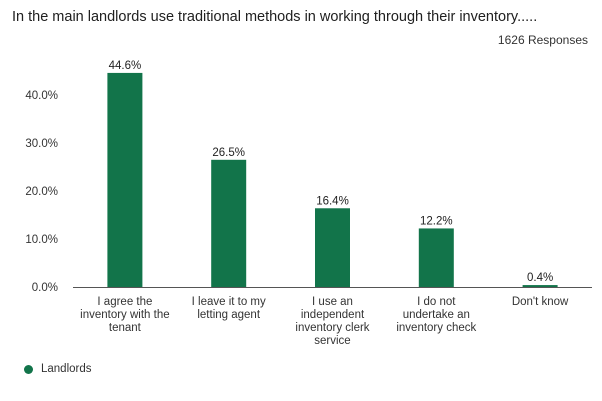 The height and width of the screenshot is (401, 602). What do you see at coordinates (125, 315) in the screenshot?
I see `x-tick-label: I agree the inventory with the tenant` at bounding box center [125, 315].